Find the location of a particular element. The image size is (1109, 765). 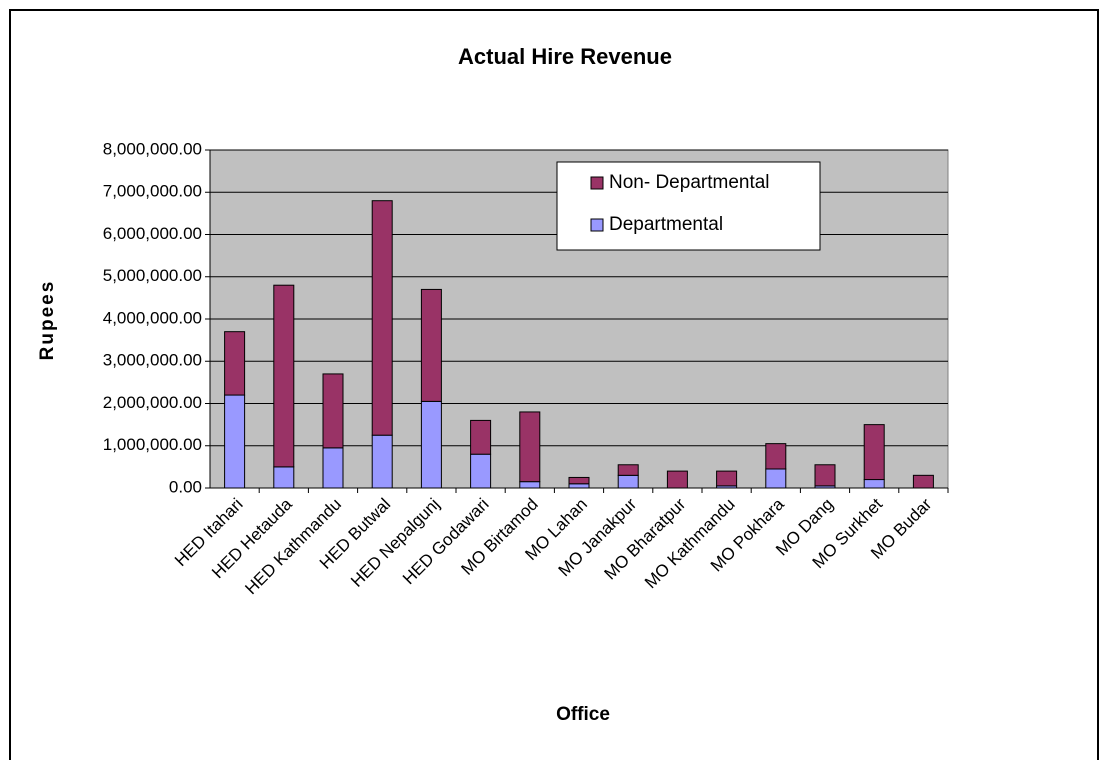

y-tick-label: 2,000,000.00 is located at coordinates (152, 402).